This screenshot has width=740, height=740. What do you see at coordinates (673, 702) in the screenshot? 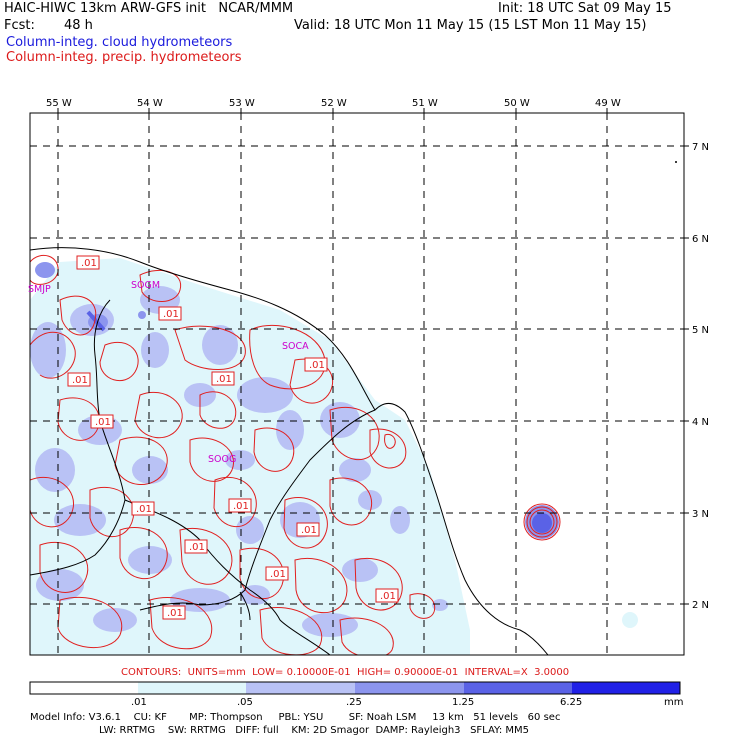
I see `colorbar-unit: mm` at bounding box center [673, 702].